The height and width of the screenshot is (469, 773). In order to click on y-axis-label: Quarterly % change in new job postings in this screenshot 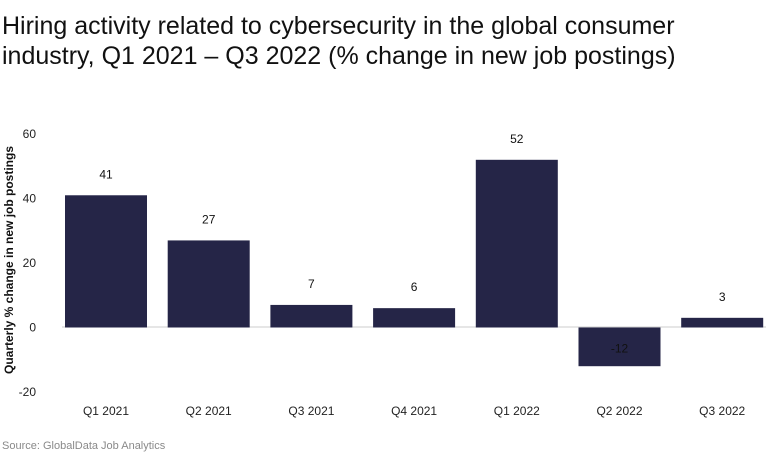, I will do `click(9, 260)`.